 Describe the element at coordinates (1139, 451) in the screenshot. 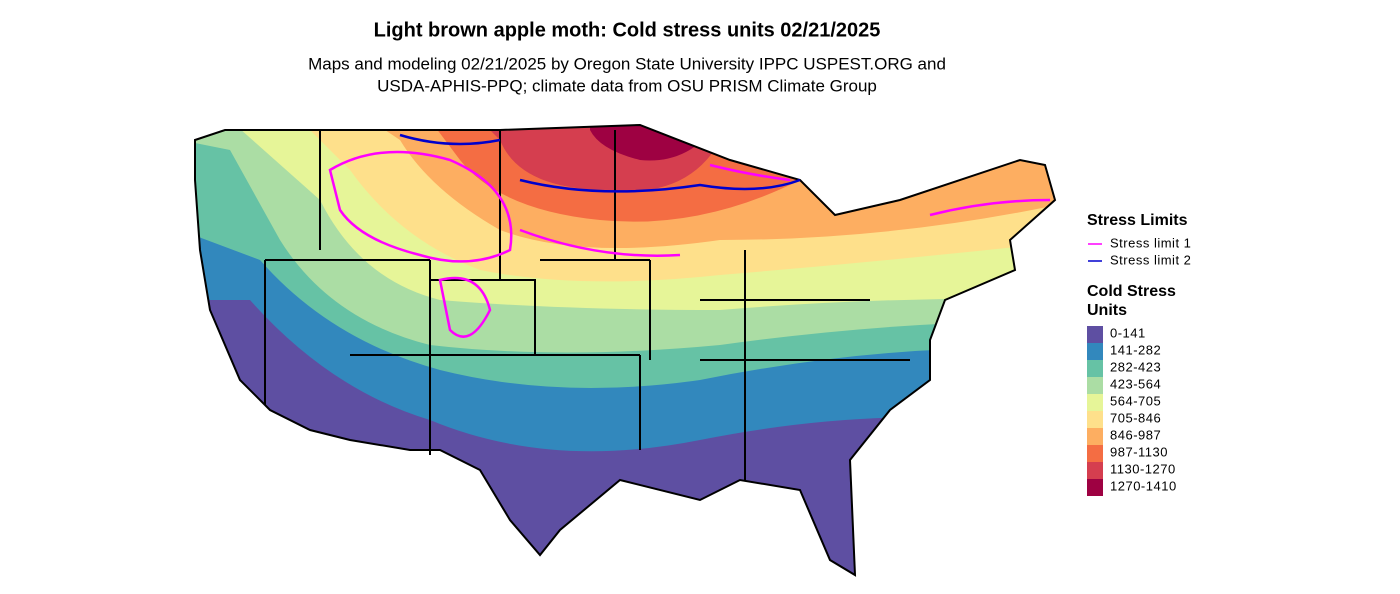

I see `legend-label: 987-1130` at that location.